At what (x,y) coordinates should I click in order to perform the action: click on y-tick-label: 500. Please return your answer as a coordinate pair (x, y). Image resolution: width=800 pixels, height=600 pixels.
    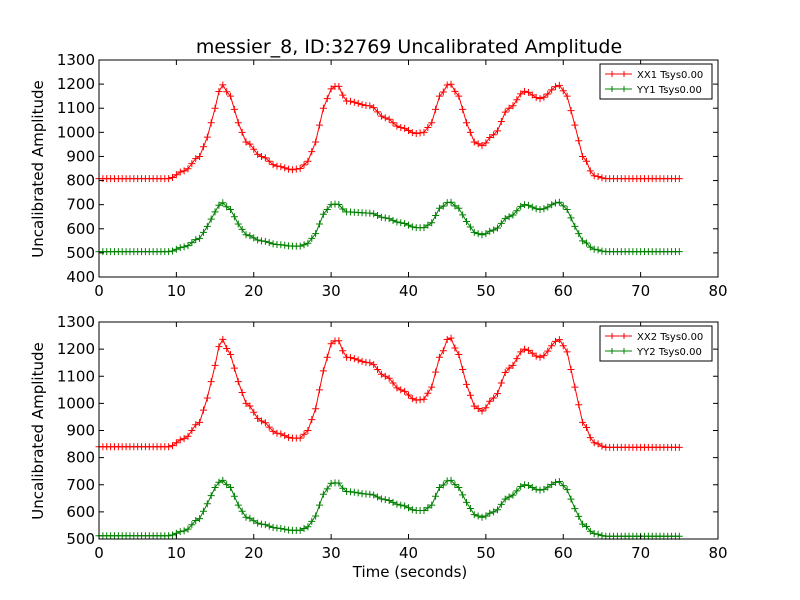
    Looking at the image, I should click on (80, 539).